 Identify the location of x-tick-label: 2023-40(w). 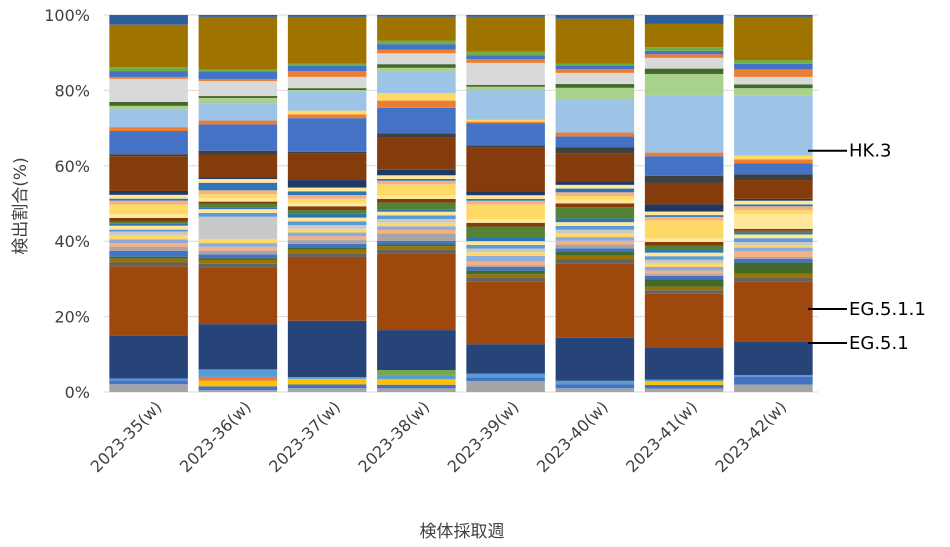
(572, 436).